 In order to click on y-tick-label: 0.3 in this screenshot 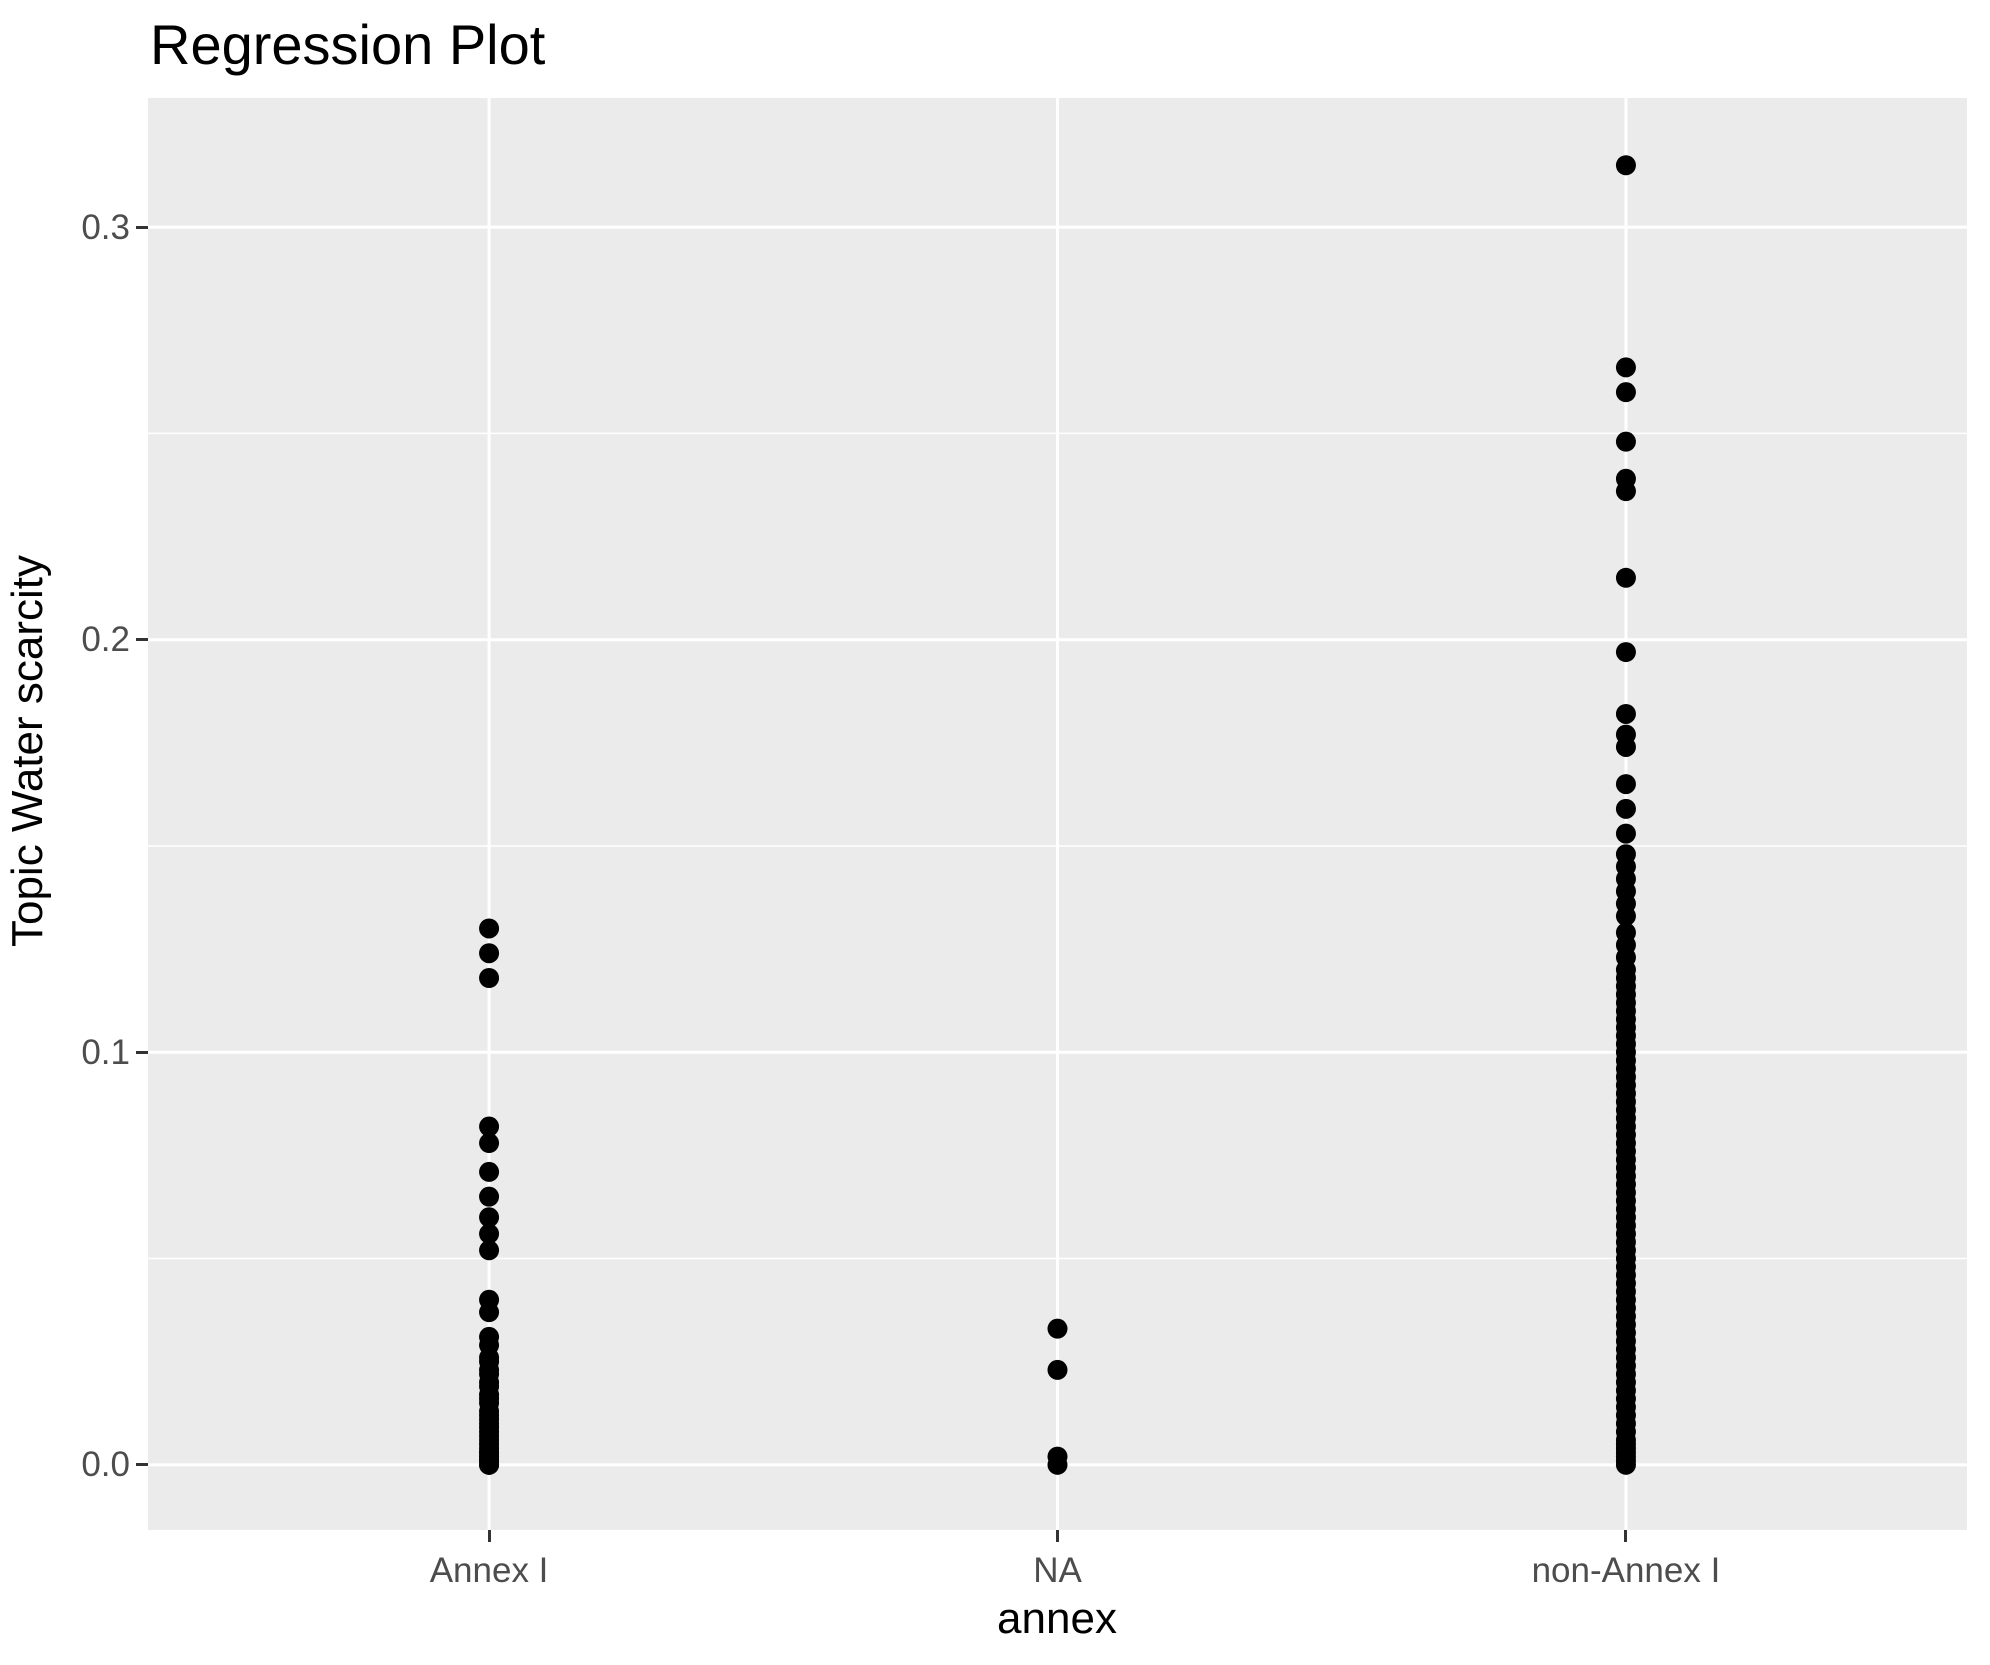, I will do `click(105, 227)`.